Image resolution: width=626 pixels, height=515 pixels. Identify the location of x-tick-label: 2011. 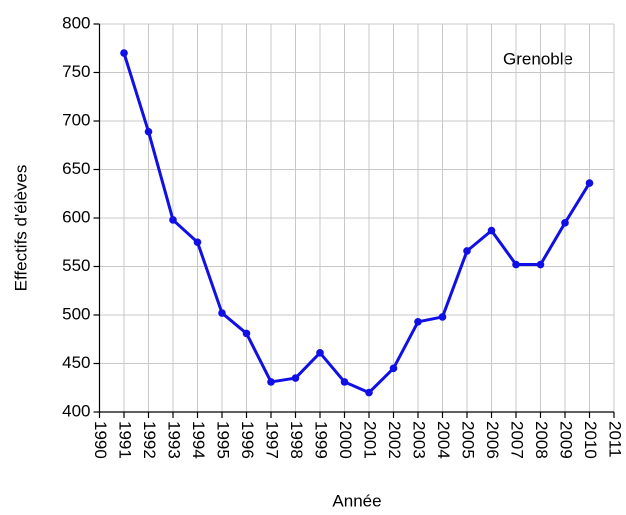
(615, 439).